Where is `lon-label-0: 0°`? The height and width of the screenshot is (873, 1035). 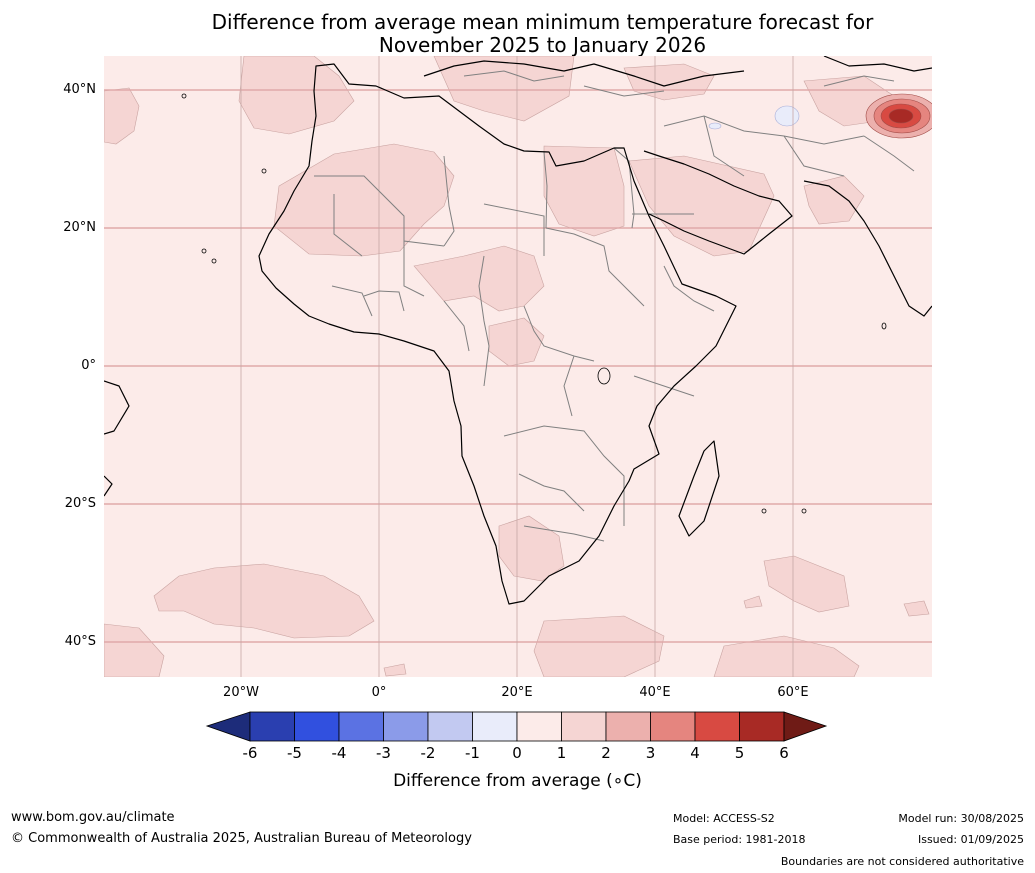
lon-label-0: 0° is located at coordinates (379, 692).